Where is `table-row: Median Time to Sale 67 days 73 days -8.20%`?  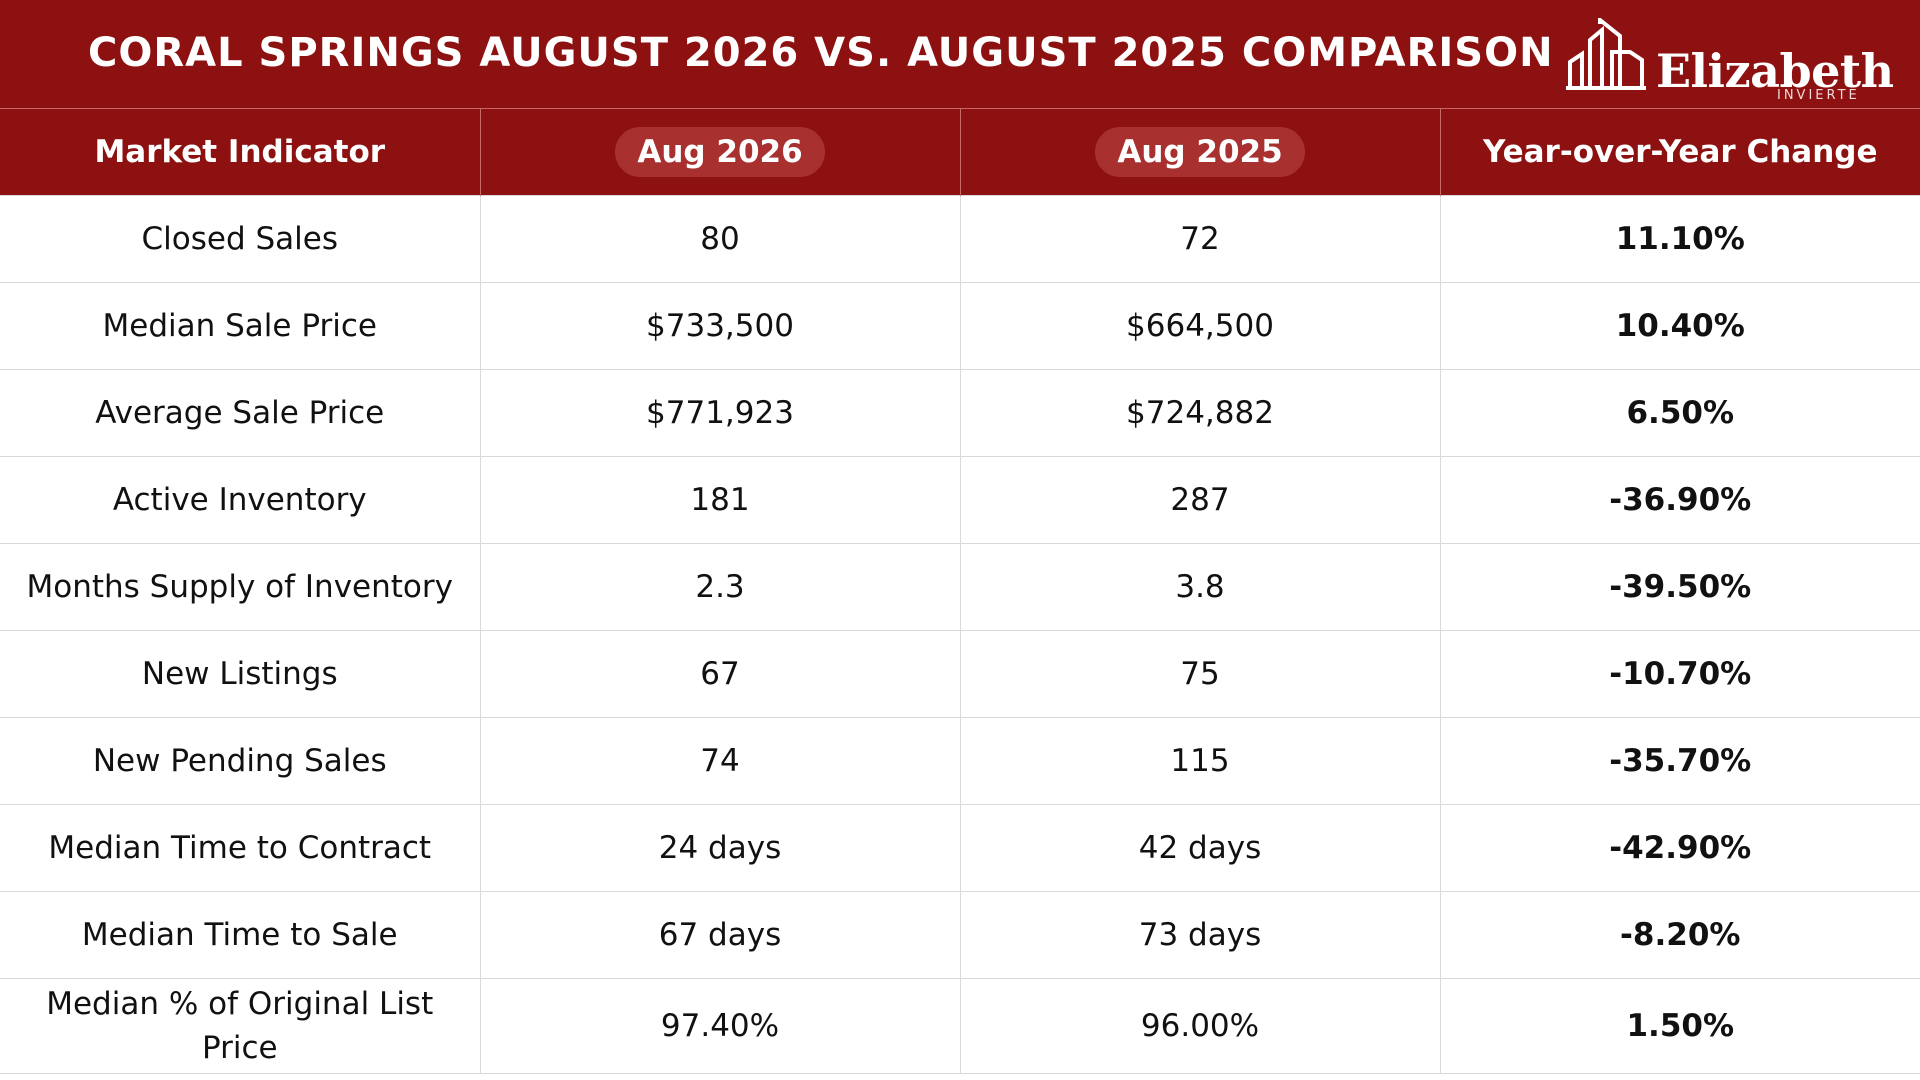
table-row: Median Time to Sale 67 days 73 days -8.20% is located at coordinates (960, 935).